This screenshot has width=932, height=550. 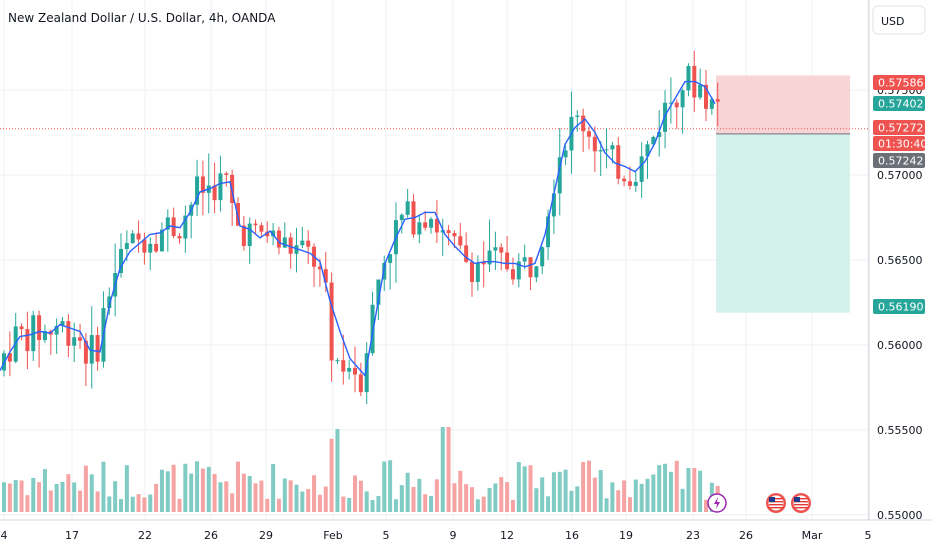 What do you see at coordinates (783, 223) in the screenshot?
I see `take-profit-zone` at bounding box center [783, 223].